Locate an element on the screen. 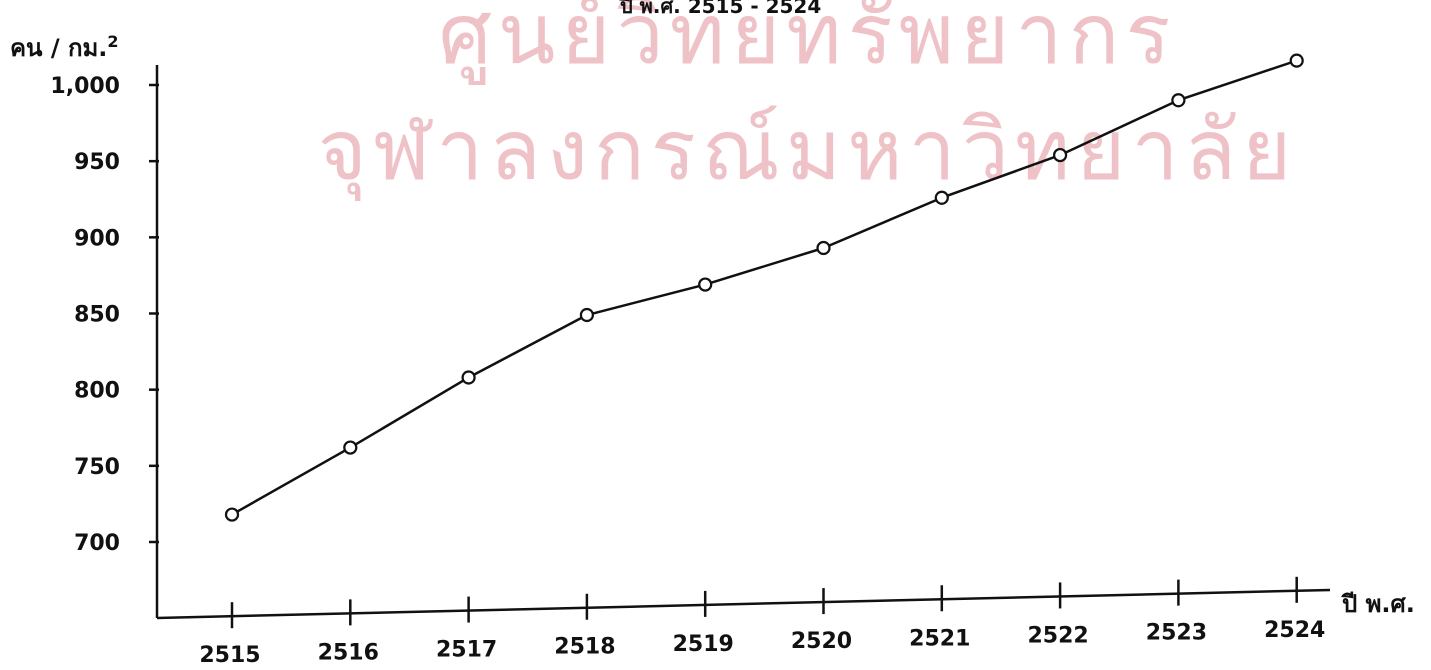 This screenshot has width=1431, height=670. y-tick-label: 1,000 is located at coordinates (85, 86).